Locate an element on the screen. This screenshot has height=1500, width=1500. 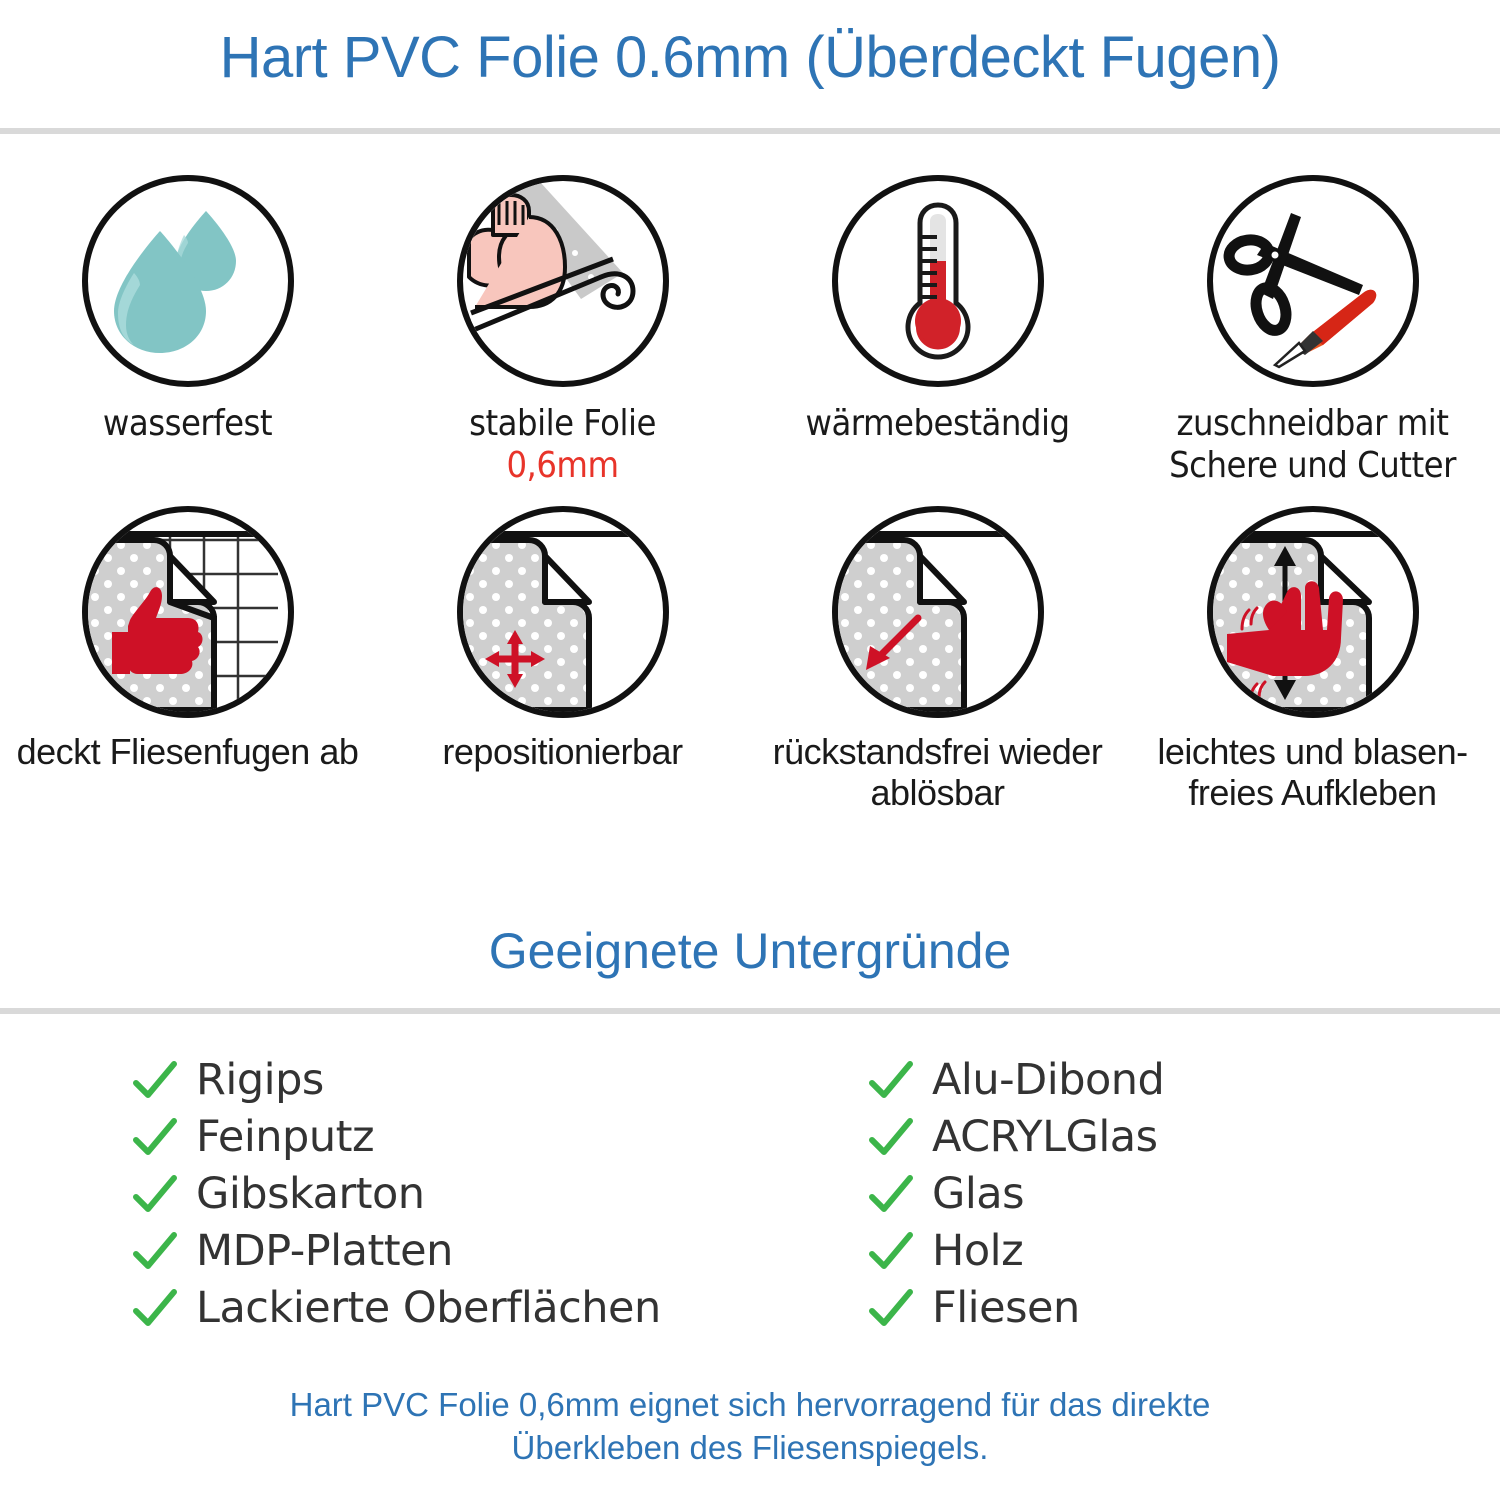
feature-waermebestaendig: wärmebeständig is located at coordinates (937, 331).